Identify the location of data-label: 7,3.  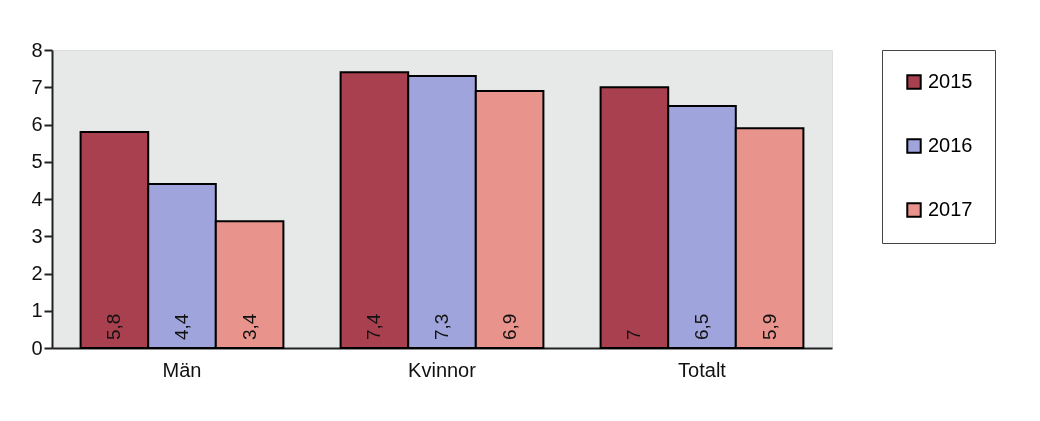
(441, 326).